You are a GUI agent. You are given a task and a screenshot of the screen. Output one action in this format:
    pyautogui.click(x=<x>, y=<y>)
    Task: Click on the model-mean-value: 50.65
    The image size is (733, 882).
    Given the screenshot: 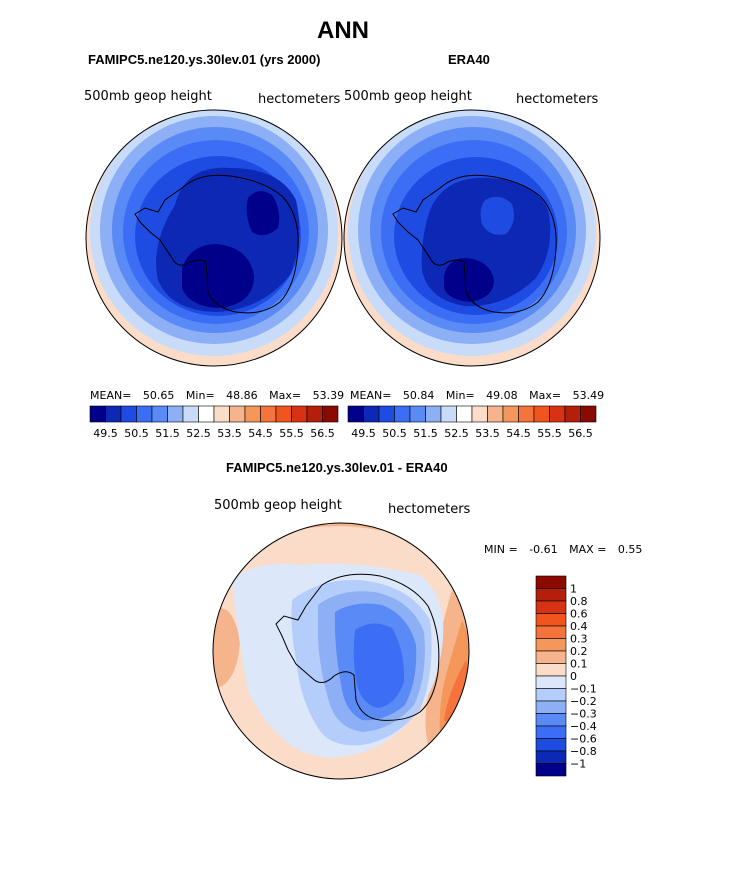 What is the action you would take?
    pyautogui.click(x=158, y=395)
    